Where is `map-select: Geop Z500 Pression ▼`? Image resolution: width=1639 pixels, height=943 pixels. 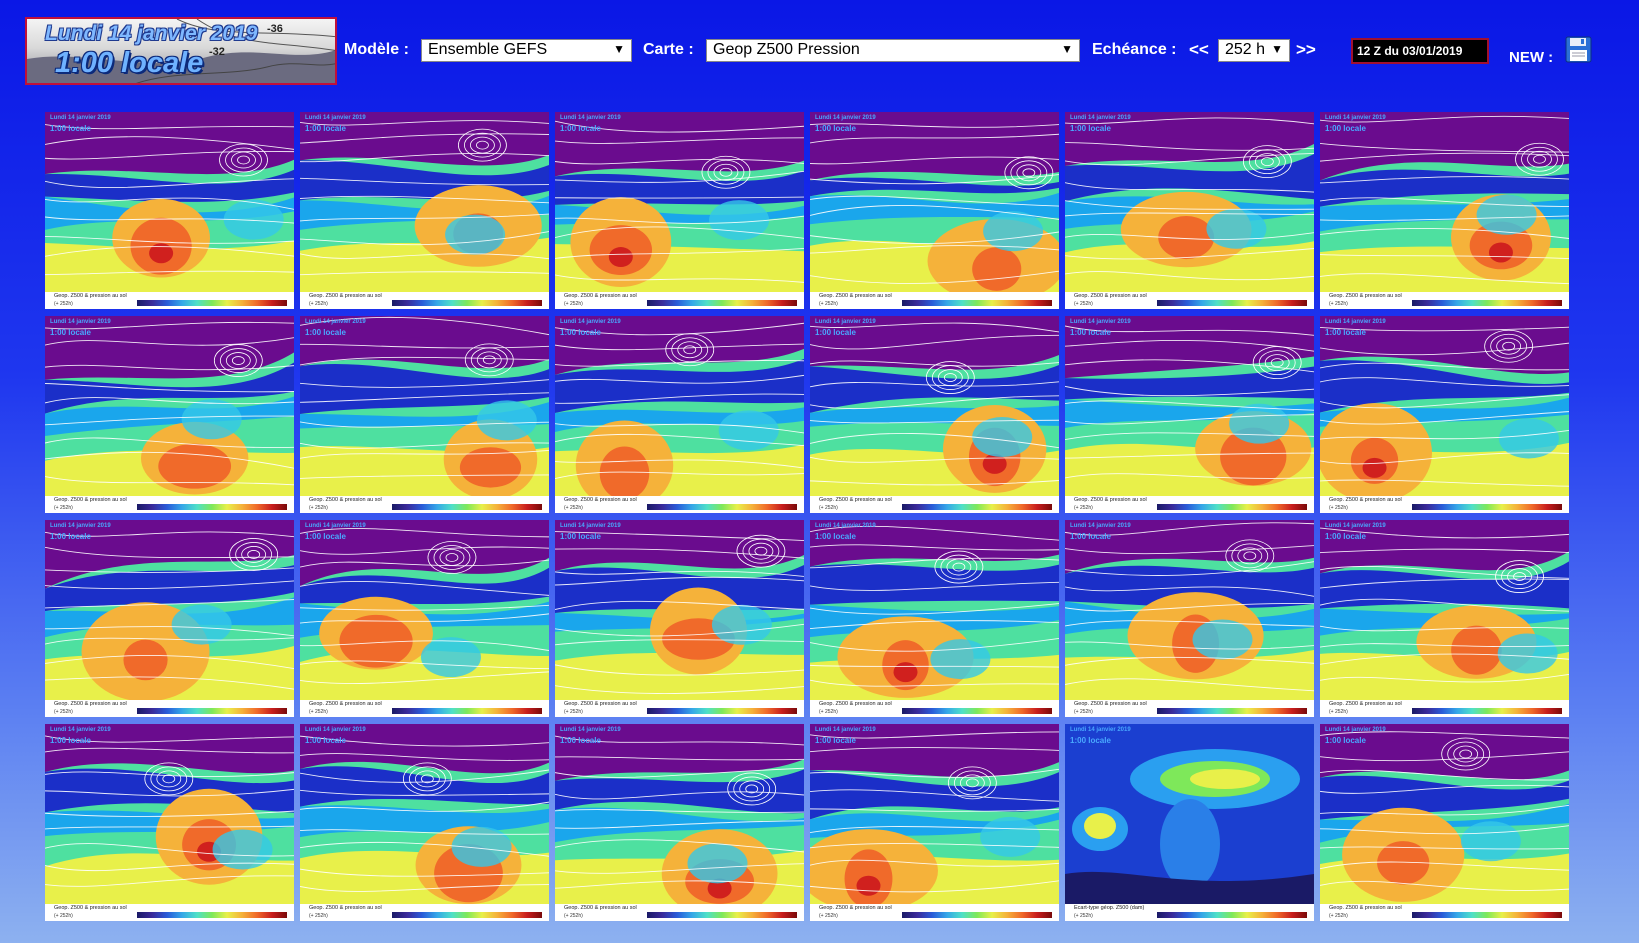
map-select: Geop Z500 Pression ▼ is located at coordinates (893, 50).